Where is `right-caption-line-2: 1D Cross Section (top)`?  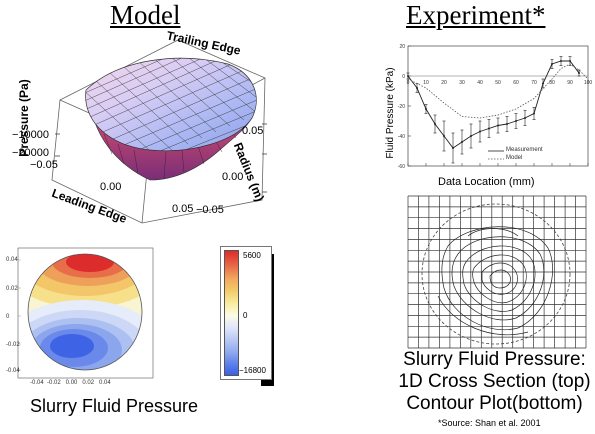 right-caption-line-2: 1D Cross Section (top) is located at coordinates (494, 381).